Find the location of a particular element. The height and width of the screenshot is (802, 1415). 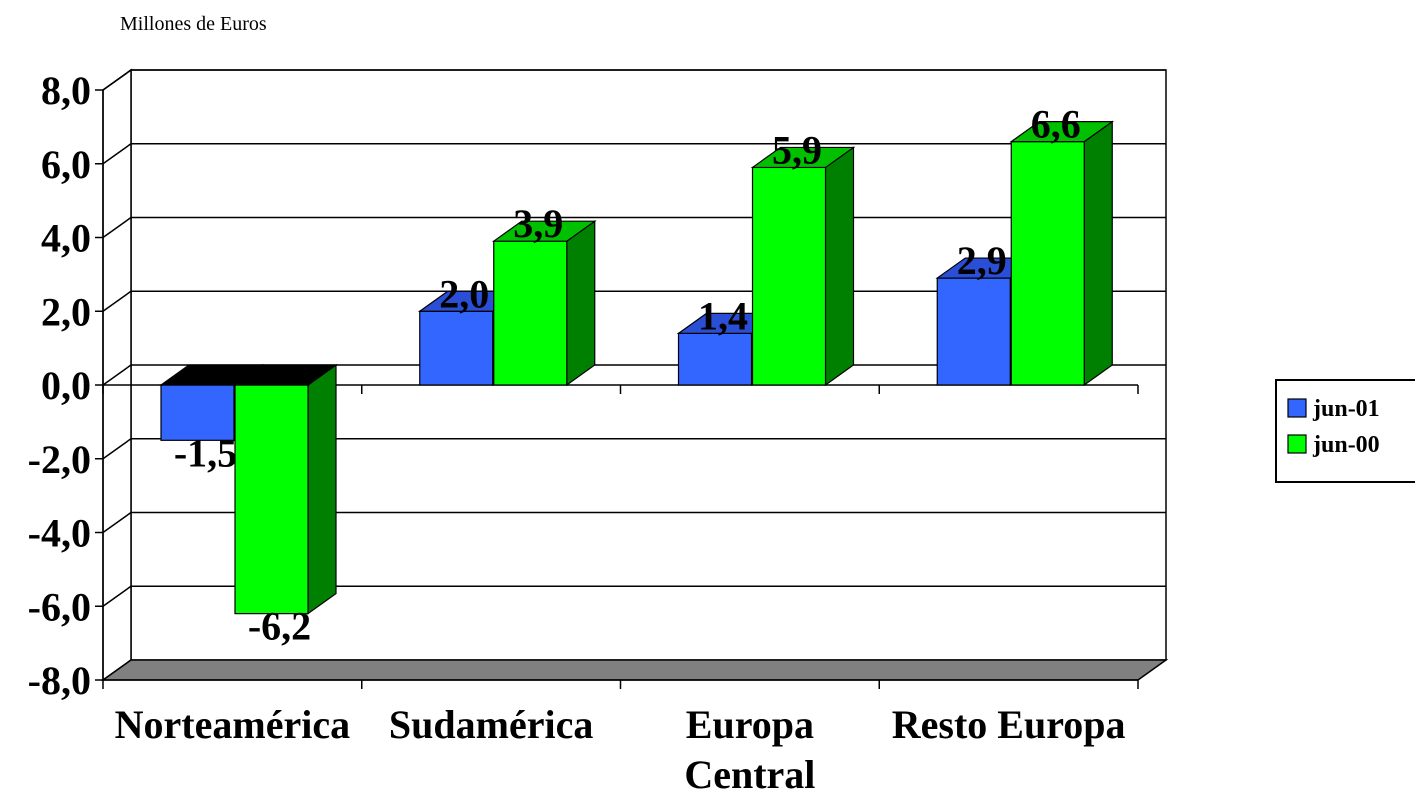

legend-label: jun-00 is located at coordinates (1346, 445).